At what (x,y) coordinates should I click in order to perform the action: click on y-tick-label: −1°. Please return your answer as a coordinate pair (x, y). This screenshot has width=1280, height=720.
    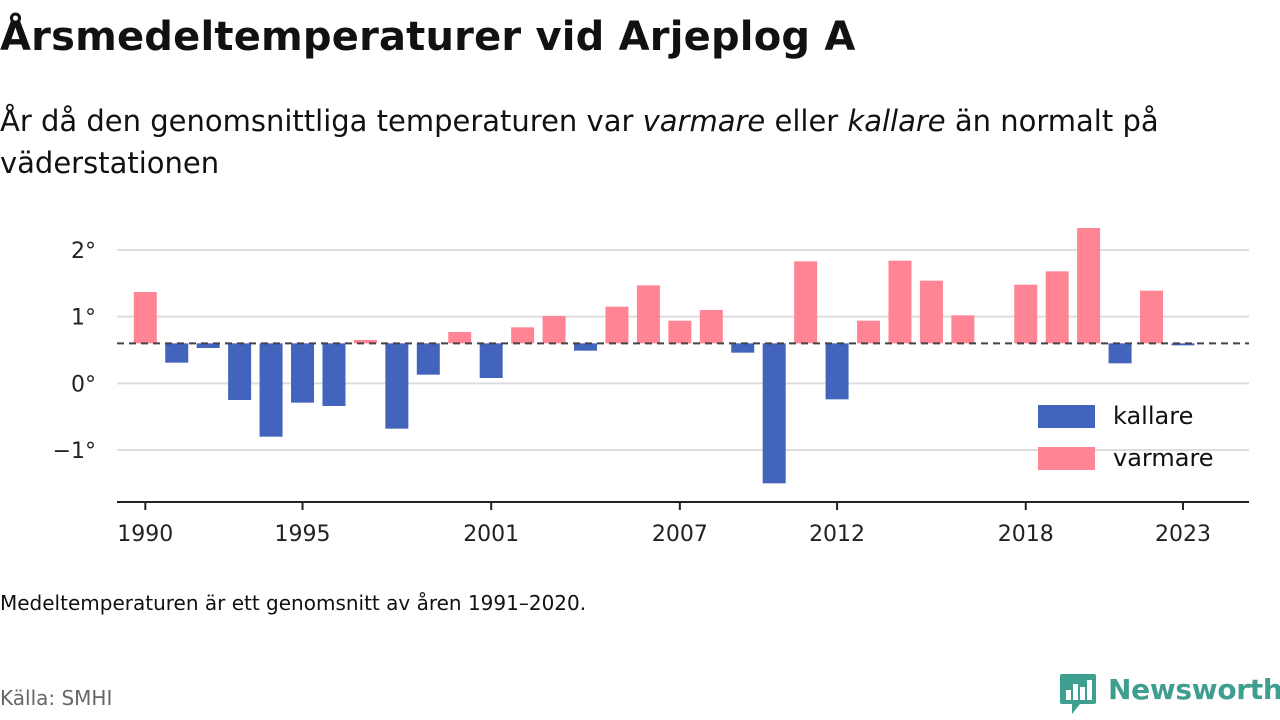
    Looking at the image, I should click on (74, 451).